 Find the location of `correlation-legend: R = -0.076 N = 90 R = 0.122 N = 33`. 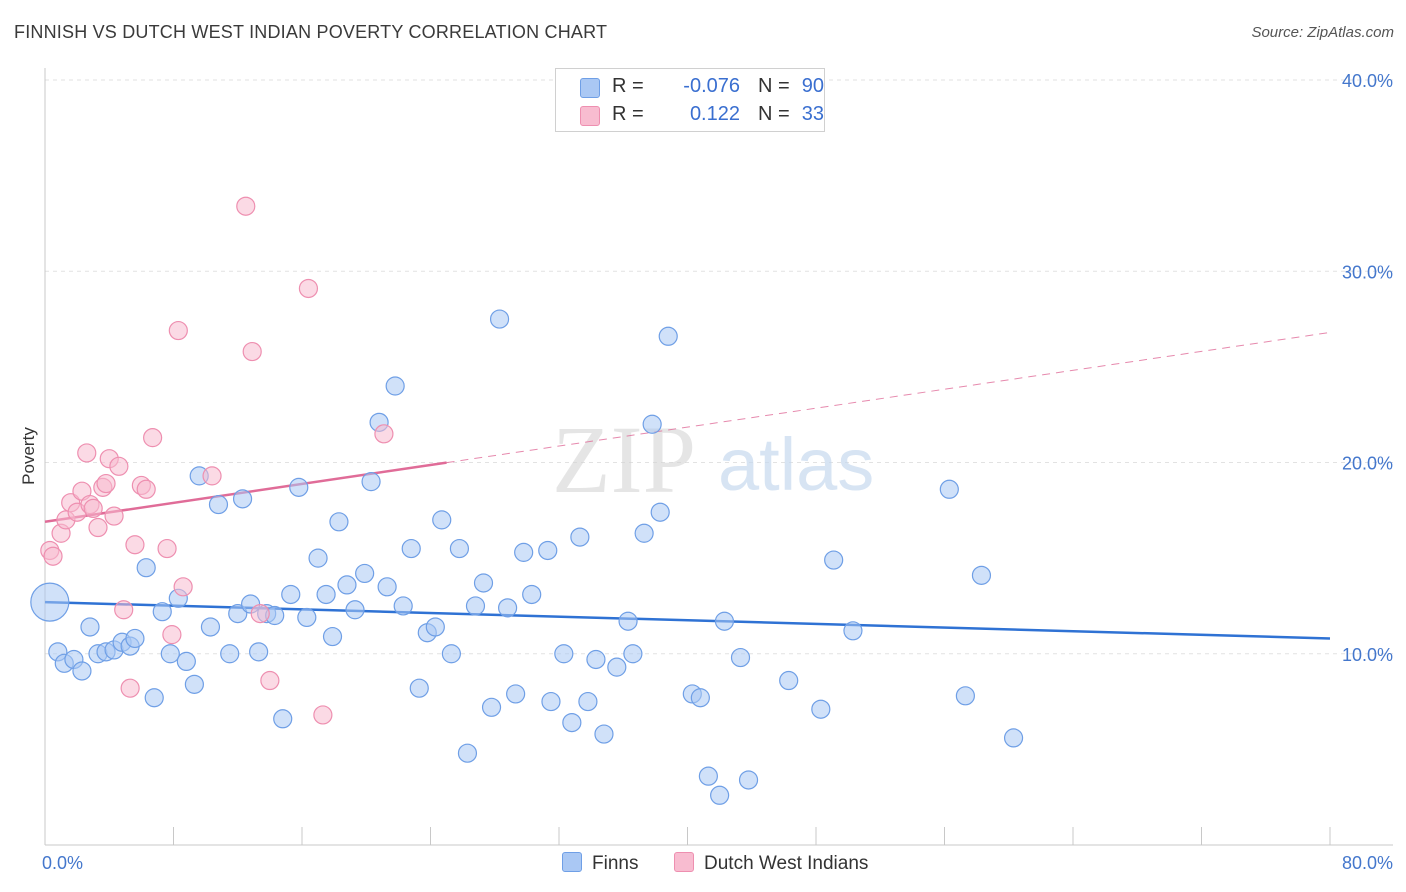

correlation-legend: R = -0.076 N = 90 R = 0.122 N = 33 is located at coordinates (690, 100).